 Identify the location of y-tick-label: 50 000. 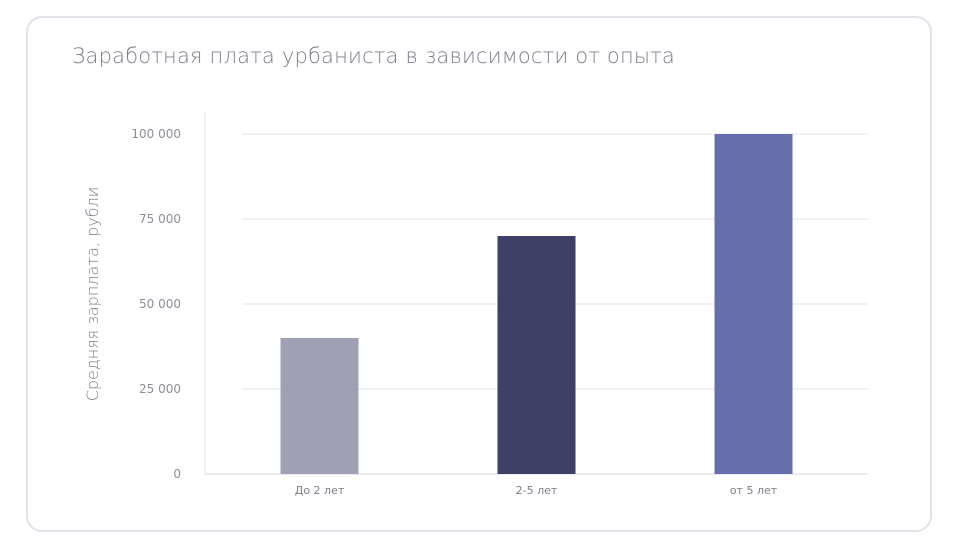
(160, 304).